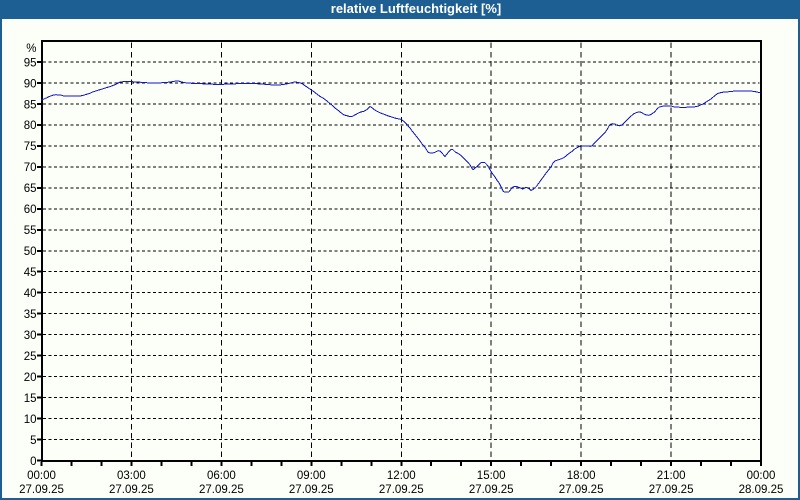 This screenshot has width=800, height=500. I want to click on svg-text: 20, so click(30, 378).